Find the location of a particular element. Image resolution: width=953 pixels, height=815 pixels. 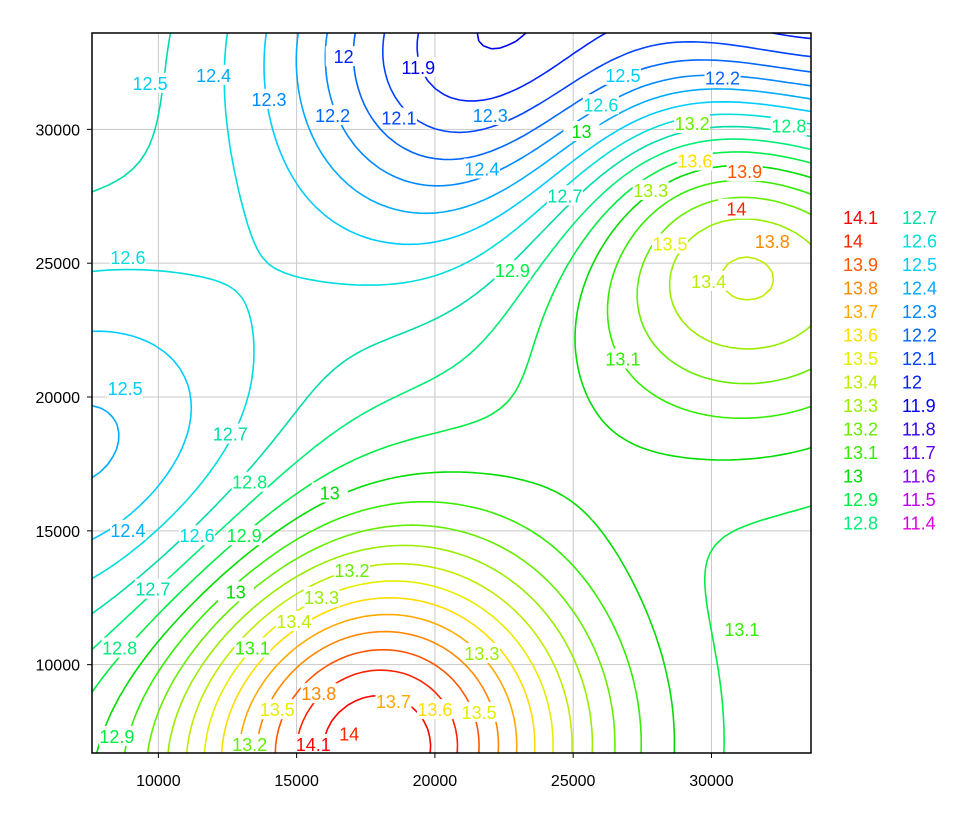

legend-item: 13.6 is located at coordinates (860, 336).